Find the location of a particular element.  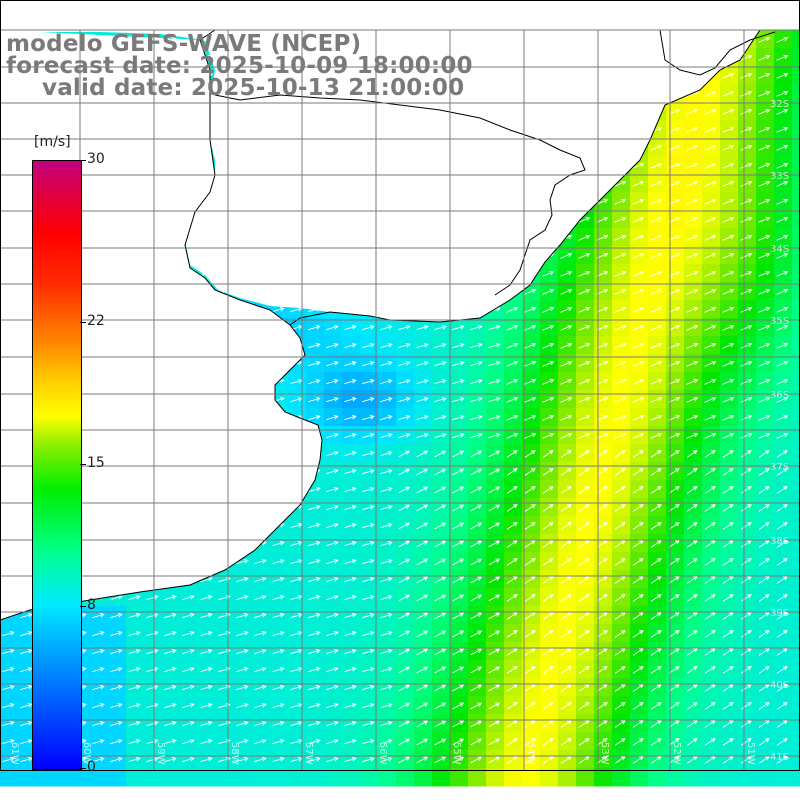

title-forecast-date: forecast date: 2025-10-09 18:00:00 is located at coordinates (239, 66).